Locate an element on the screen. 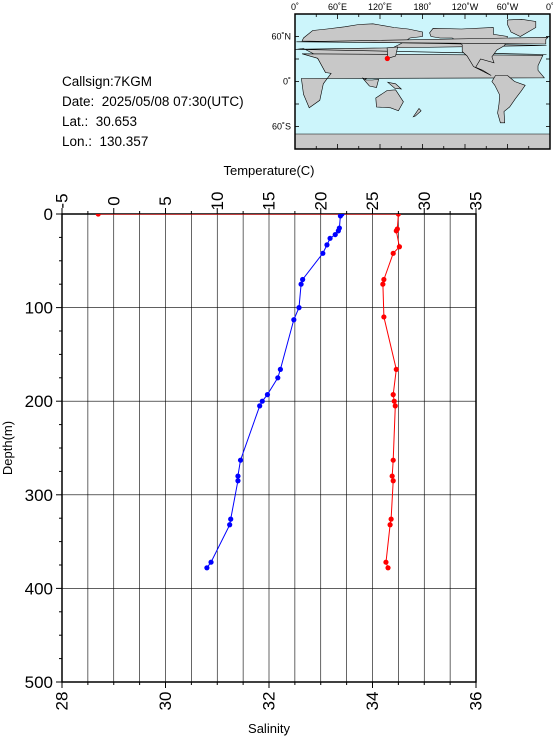 The width and height of the screenshot is (553, 736). temperature-tick-label: -5 is located at coordinates (62, 200).